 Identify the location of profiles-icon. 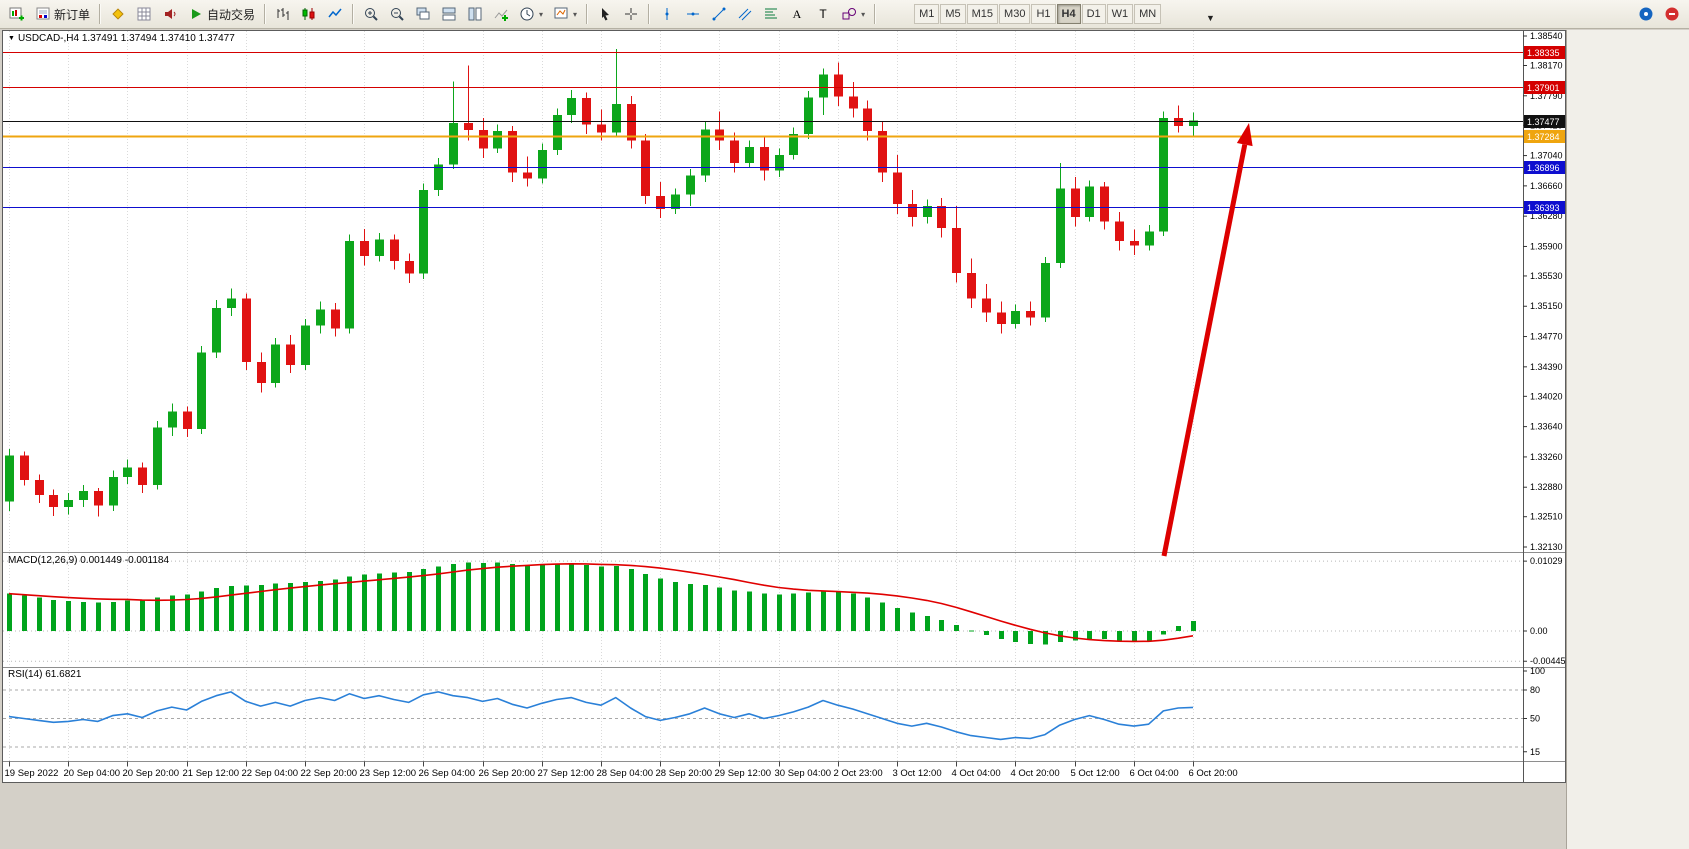
(144, 14).